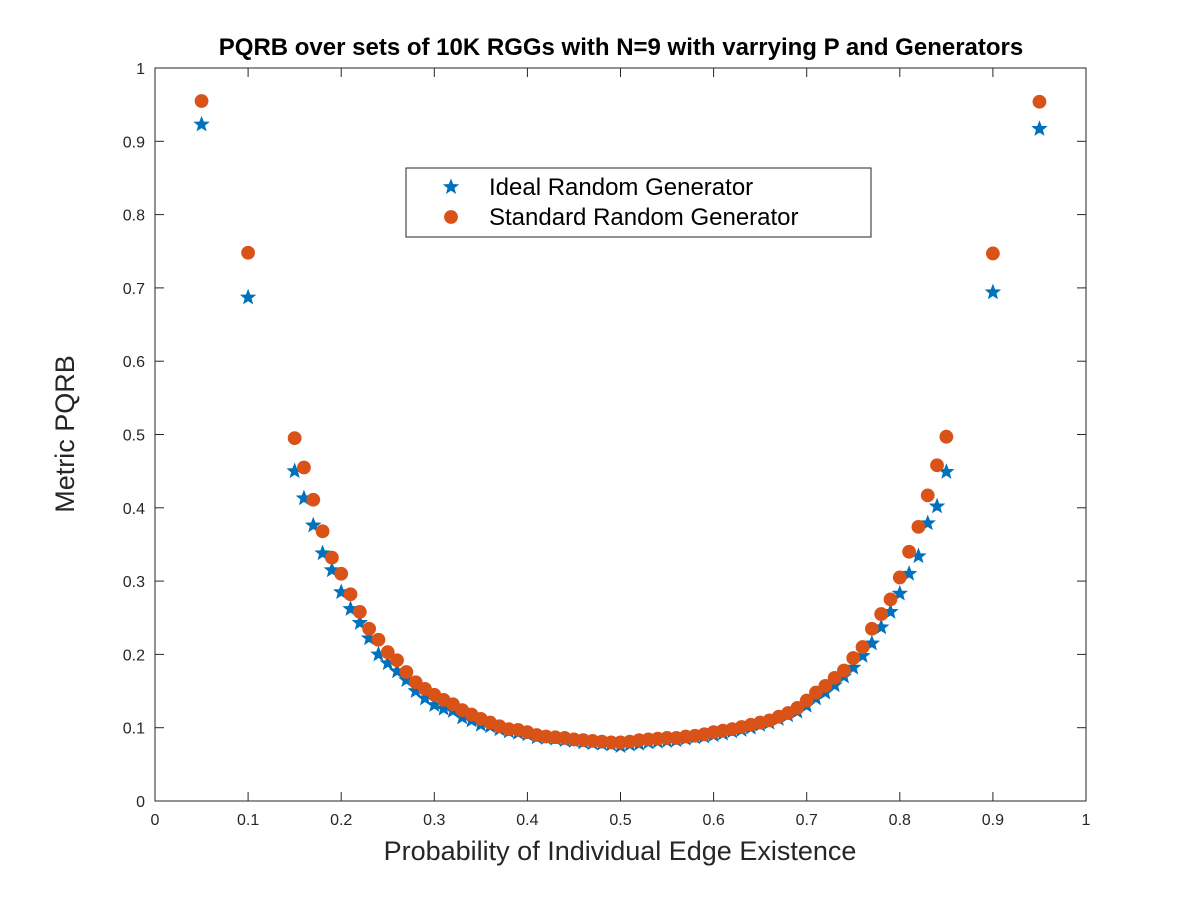 This screenshot has height=900, width=1200. Describe the element at coordinates (807, 820) in the screenshot. I see `x-tick-label: 0.7` at that location.